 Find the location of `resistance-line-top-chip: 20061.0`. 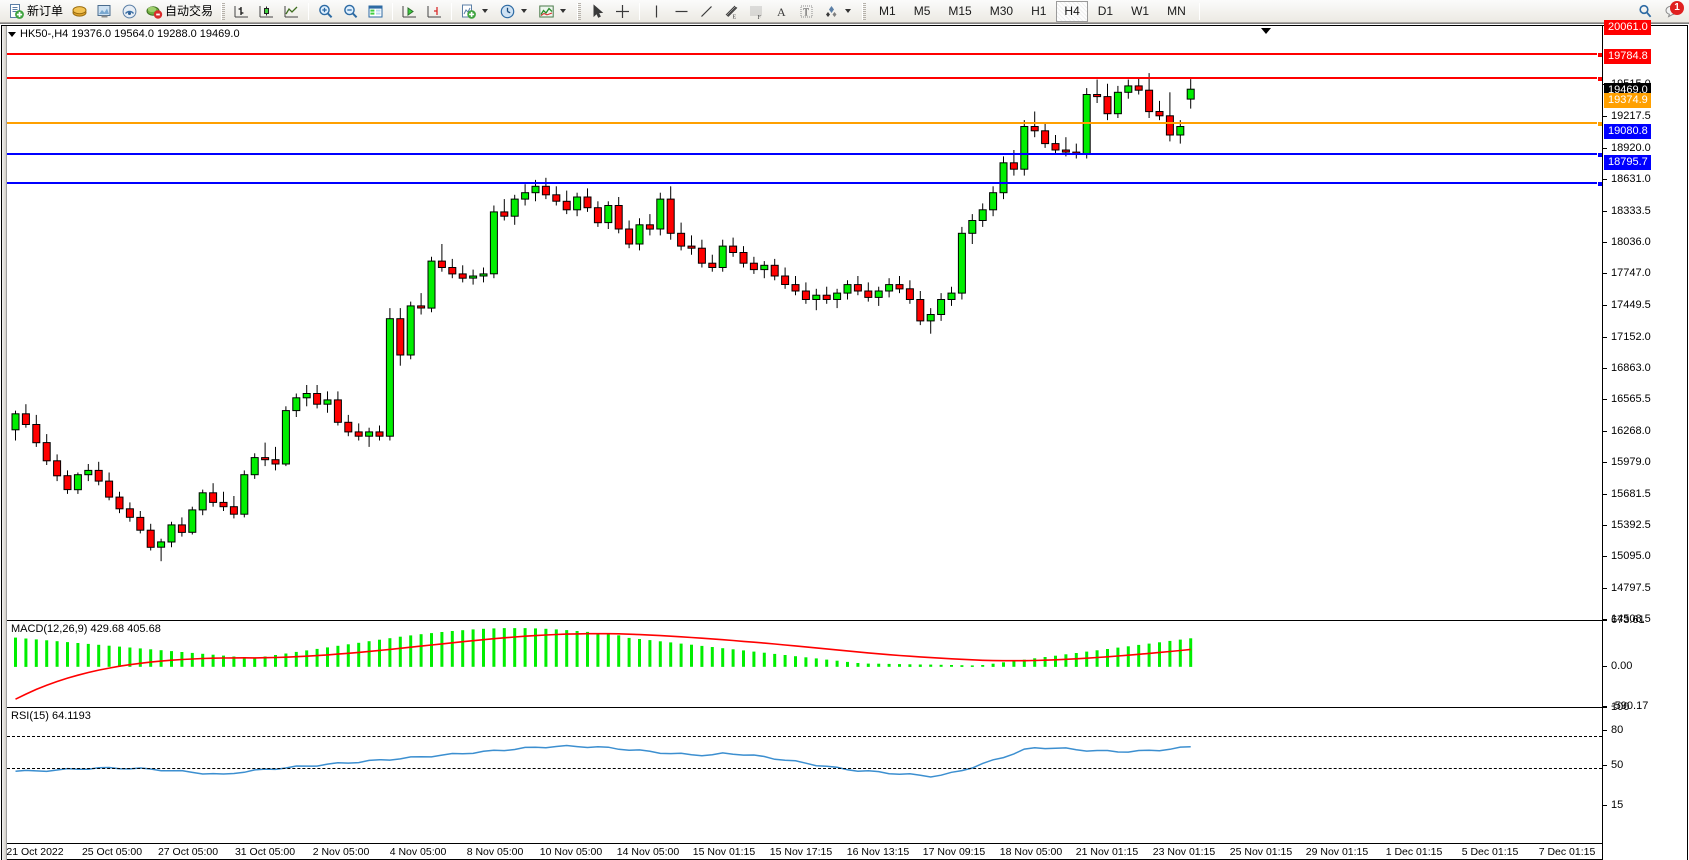

resistance-line-top-chip: 20061.0 is located at coordinates (1627, 27).